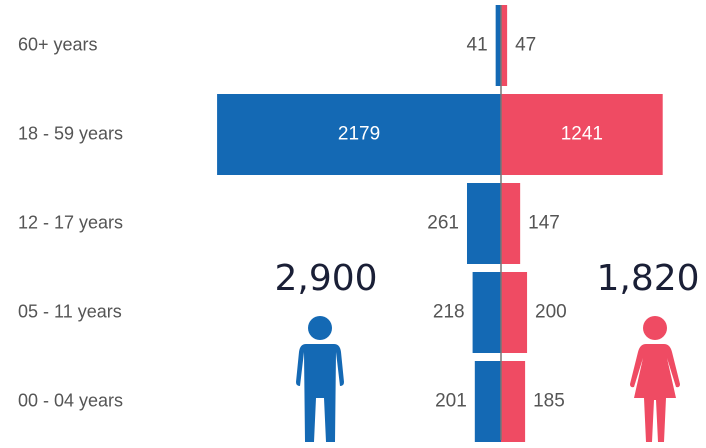  What do you see at coordinates (549, 401) in the screenshot?
I see `value-label: 185` at bounding box center [549, 401].